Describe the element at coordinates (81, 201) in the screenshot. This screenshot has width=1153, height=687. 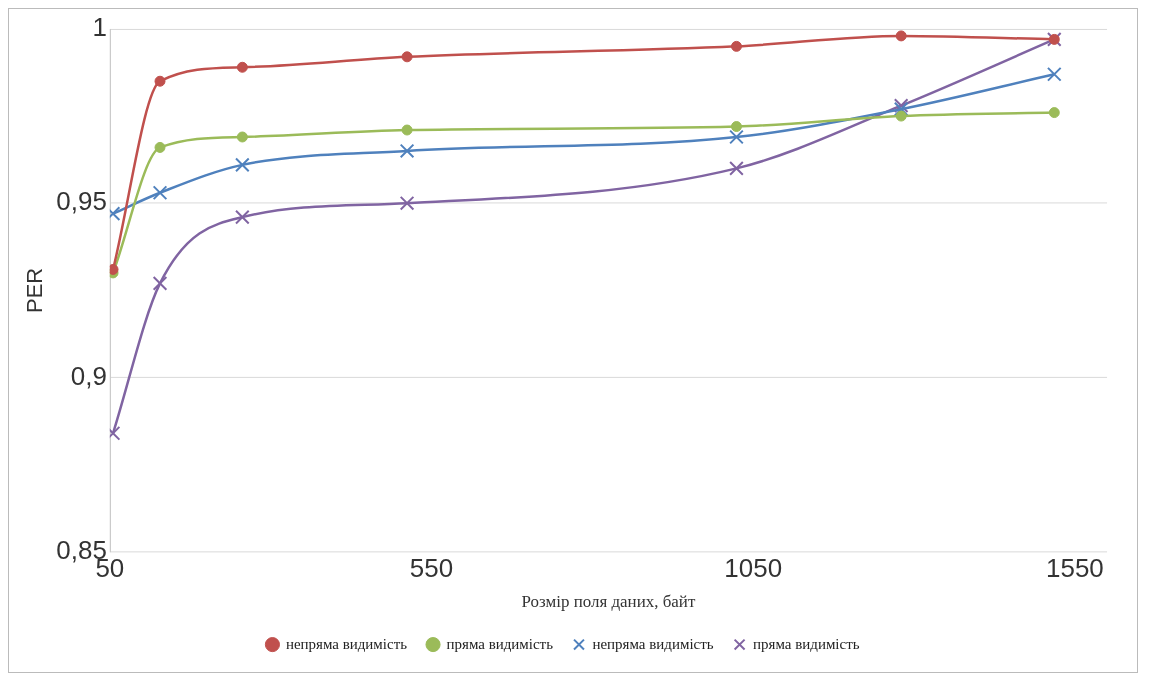
I see `y-tick-label: 0,95` at that location.